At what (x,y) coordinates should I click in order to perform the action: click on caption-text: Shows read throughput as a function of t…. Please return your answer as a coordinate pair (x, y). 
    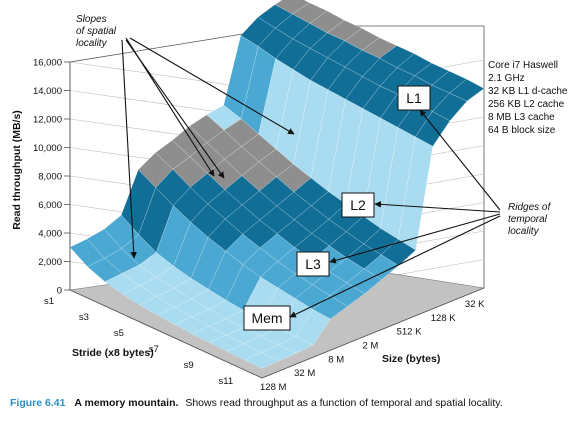
    Looking at the image, I should click on (344, 403).